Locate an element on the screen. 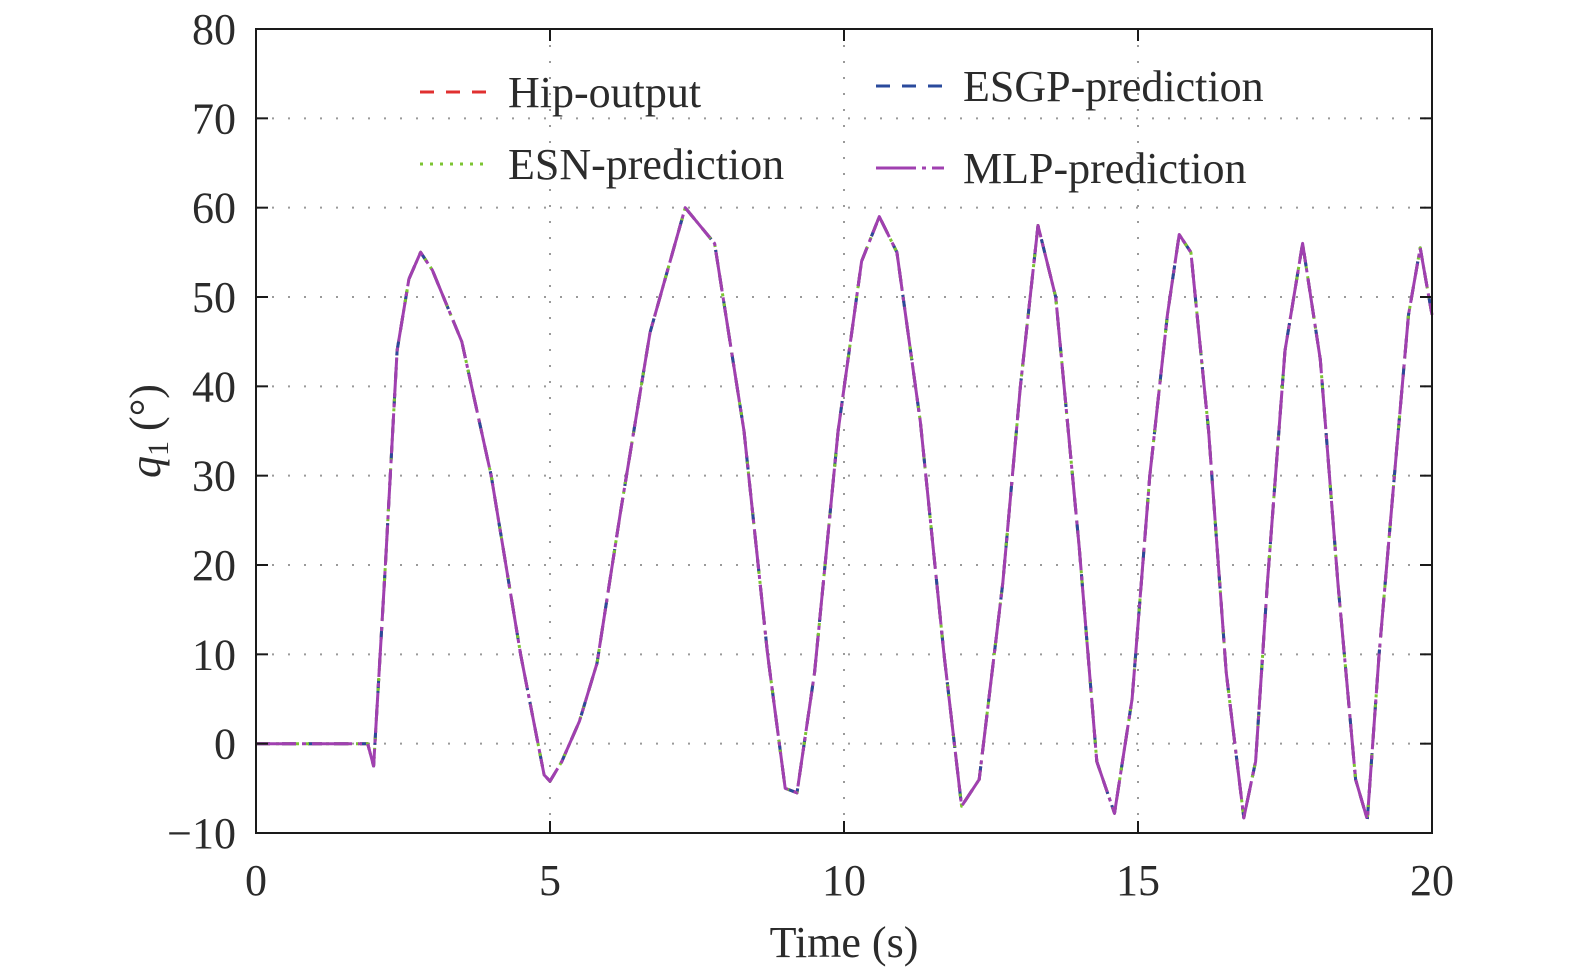 The width and height of the screenshot is (1575, 978). legend-label: ESGP-prediction is located at coordinates (1113, 86).